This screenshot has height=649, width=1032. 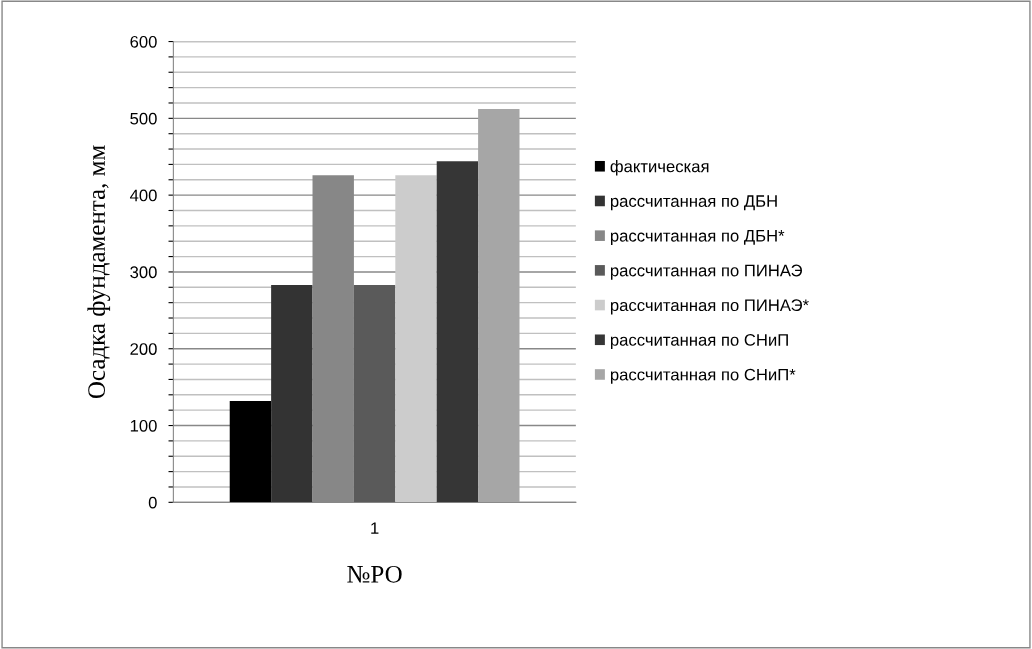 What do you see at coordinates (375, 528) in the screenshot?
I see `x-tick-label: 1` at bounding box center [375, 528].